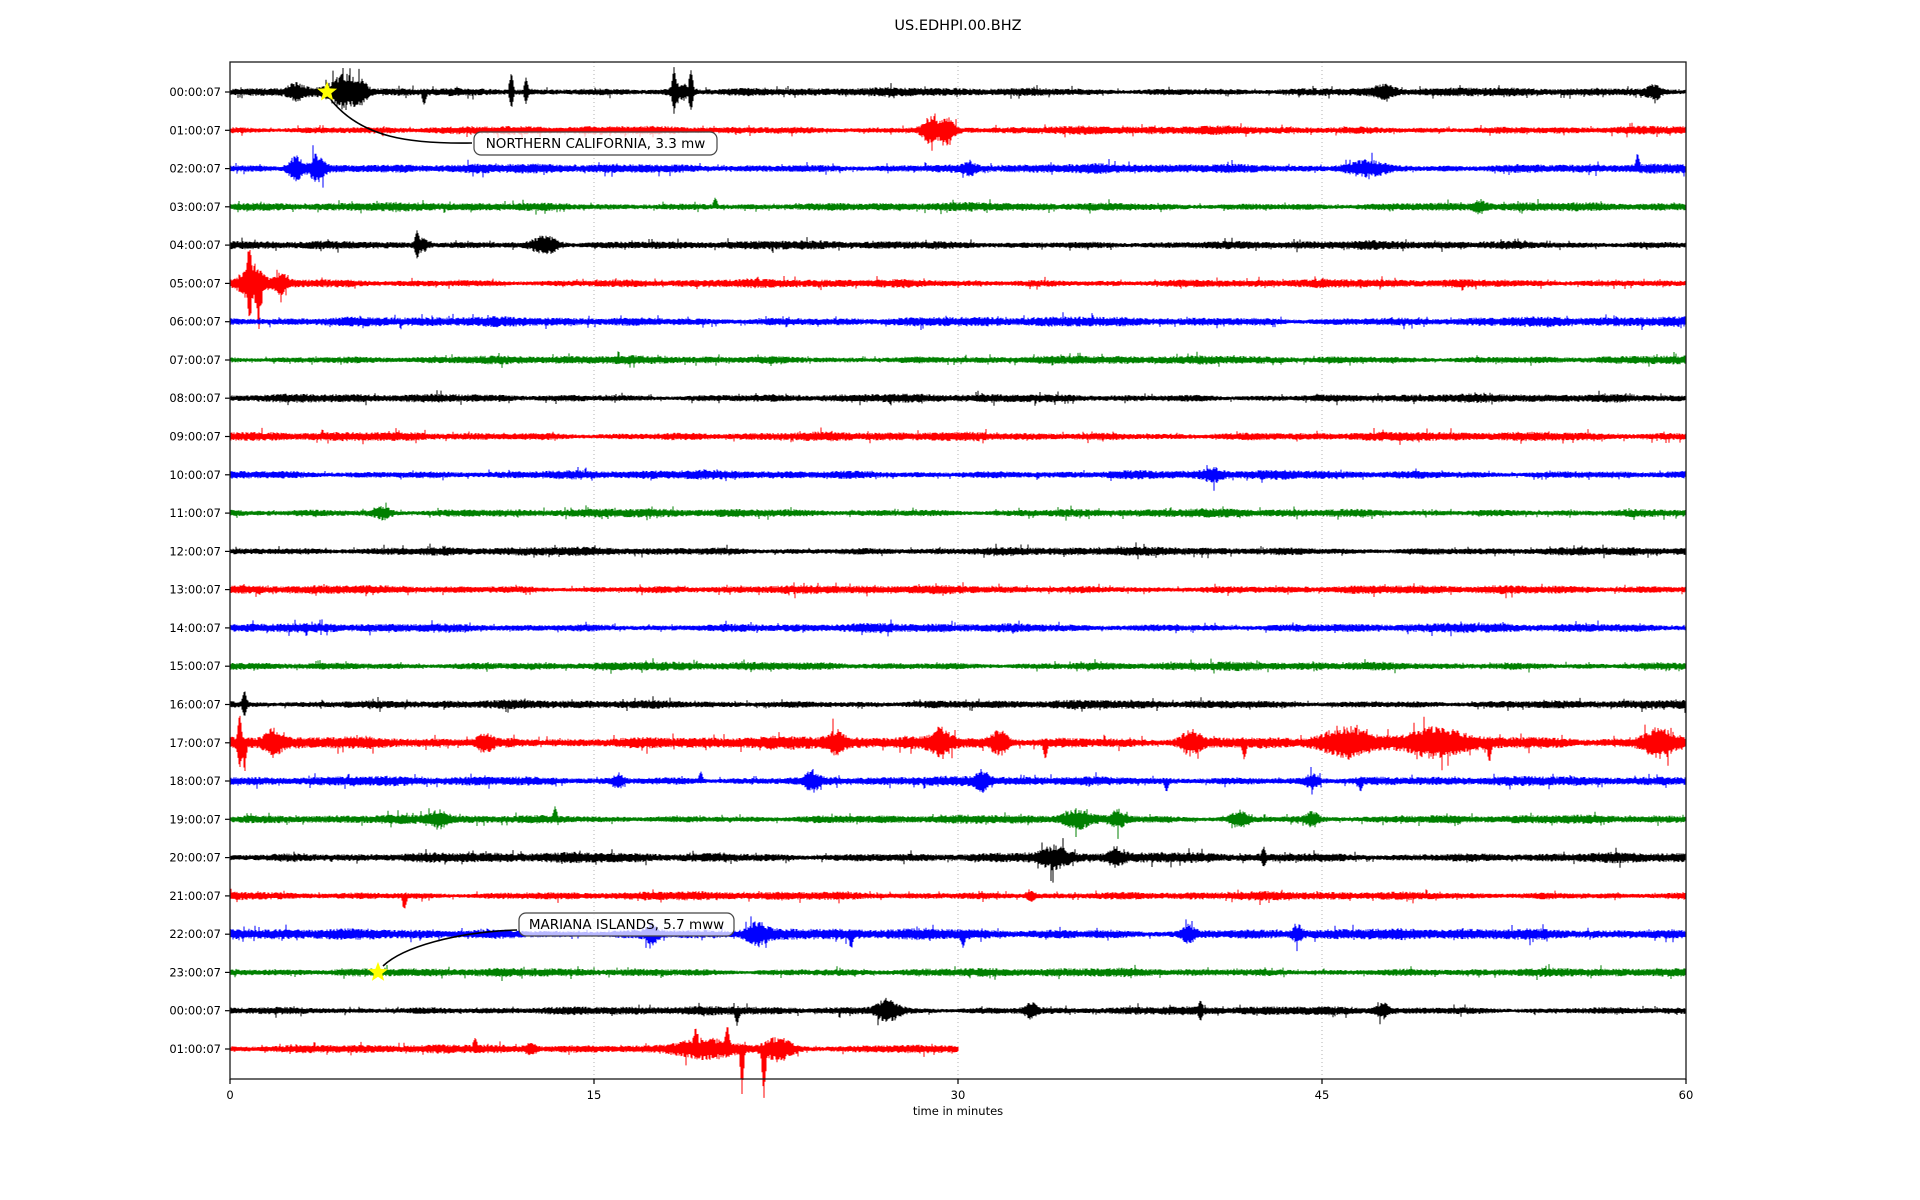 The image size is (1920, 1200). What do you see at coordinates (195, 972) in the screenshot?
I see `row-time-label: 23:00:07` at bounding box center [195, 972].